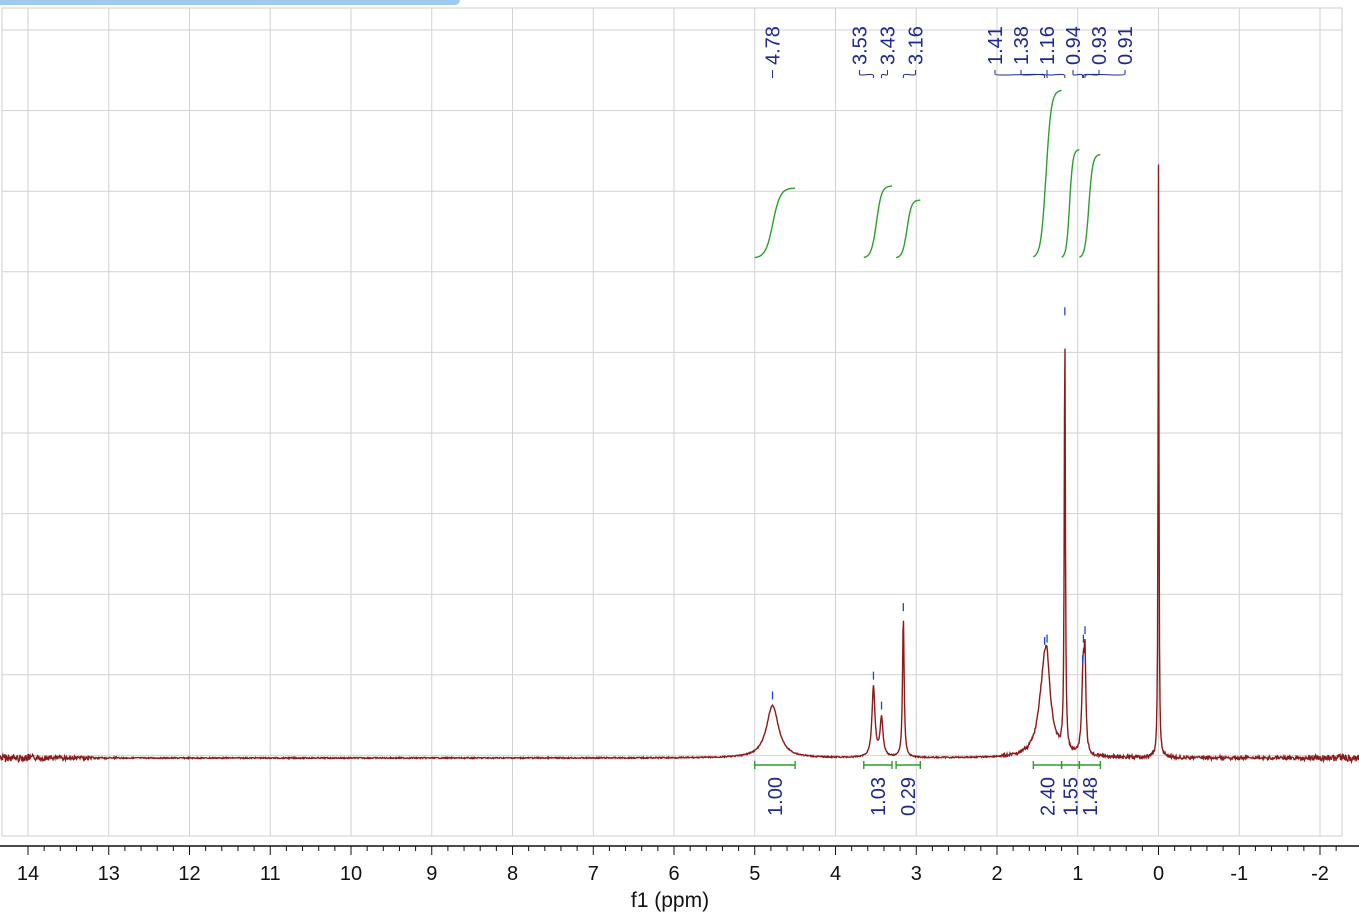 Image resolution: width=1359 pixels, height=919 pixels. What do you see at coordinates (109, 874) in the screenshot?
I see `x-tick-label: 13` at bounding box center [109, 874].